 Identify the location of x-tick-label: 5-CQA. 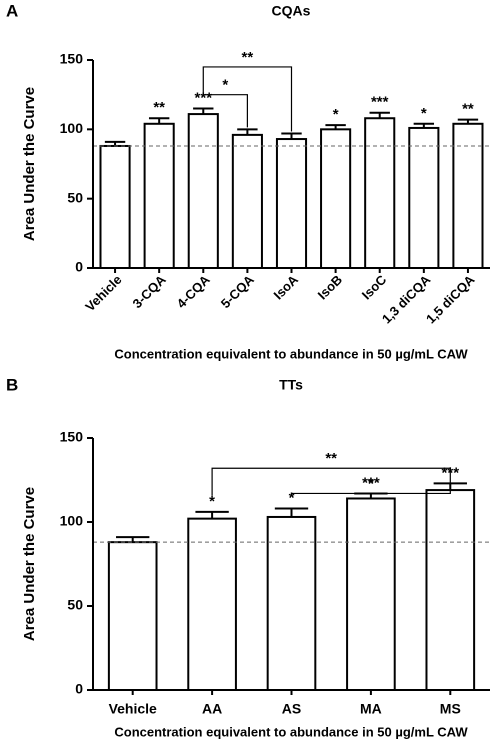
(238, 292).